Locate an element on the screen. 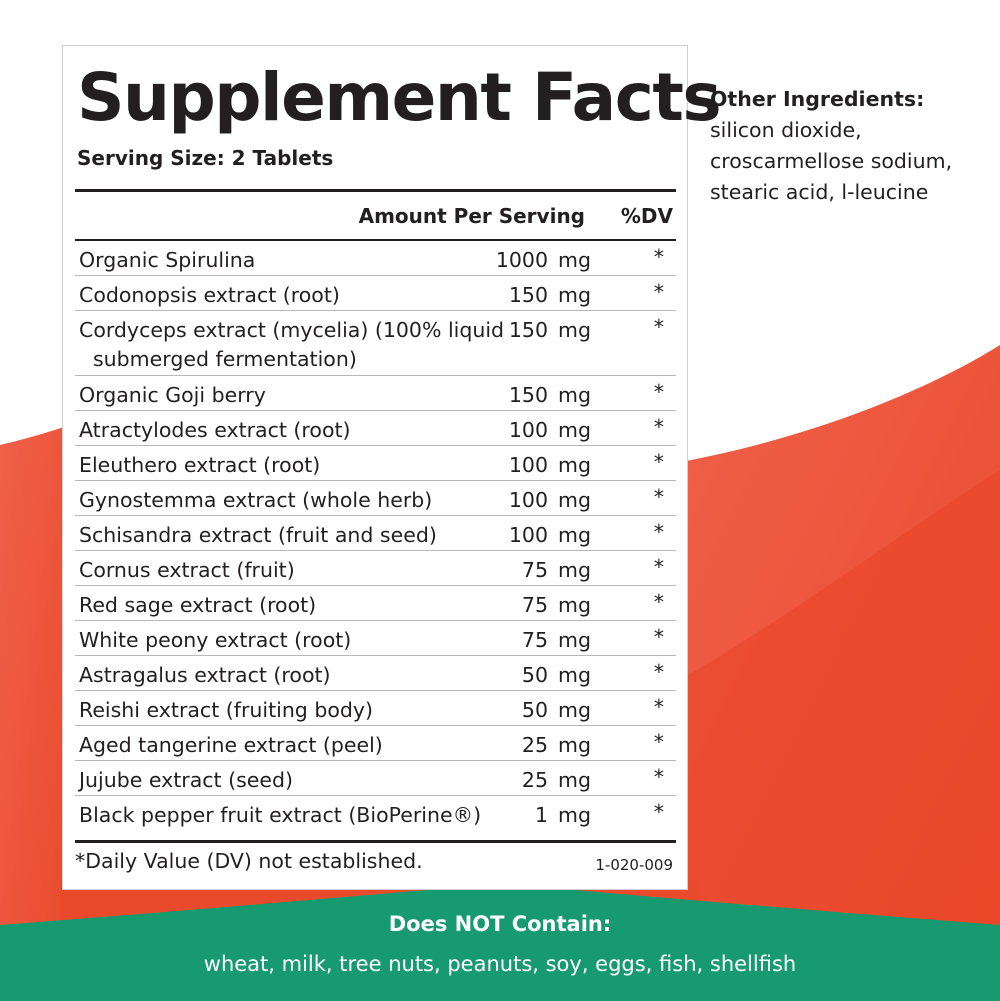  page-title: Supplement Facts is located at coordinates (399, 97).